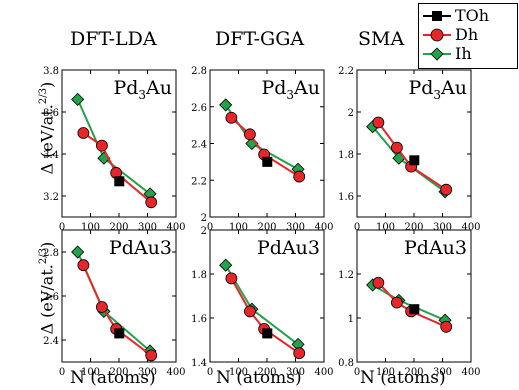  What do you see at coordinates (51, 197) in the screenshot?
I see `y-tick-label: 3.2` at bounding box center [51, 197].